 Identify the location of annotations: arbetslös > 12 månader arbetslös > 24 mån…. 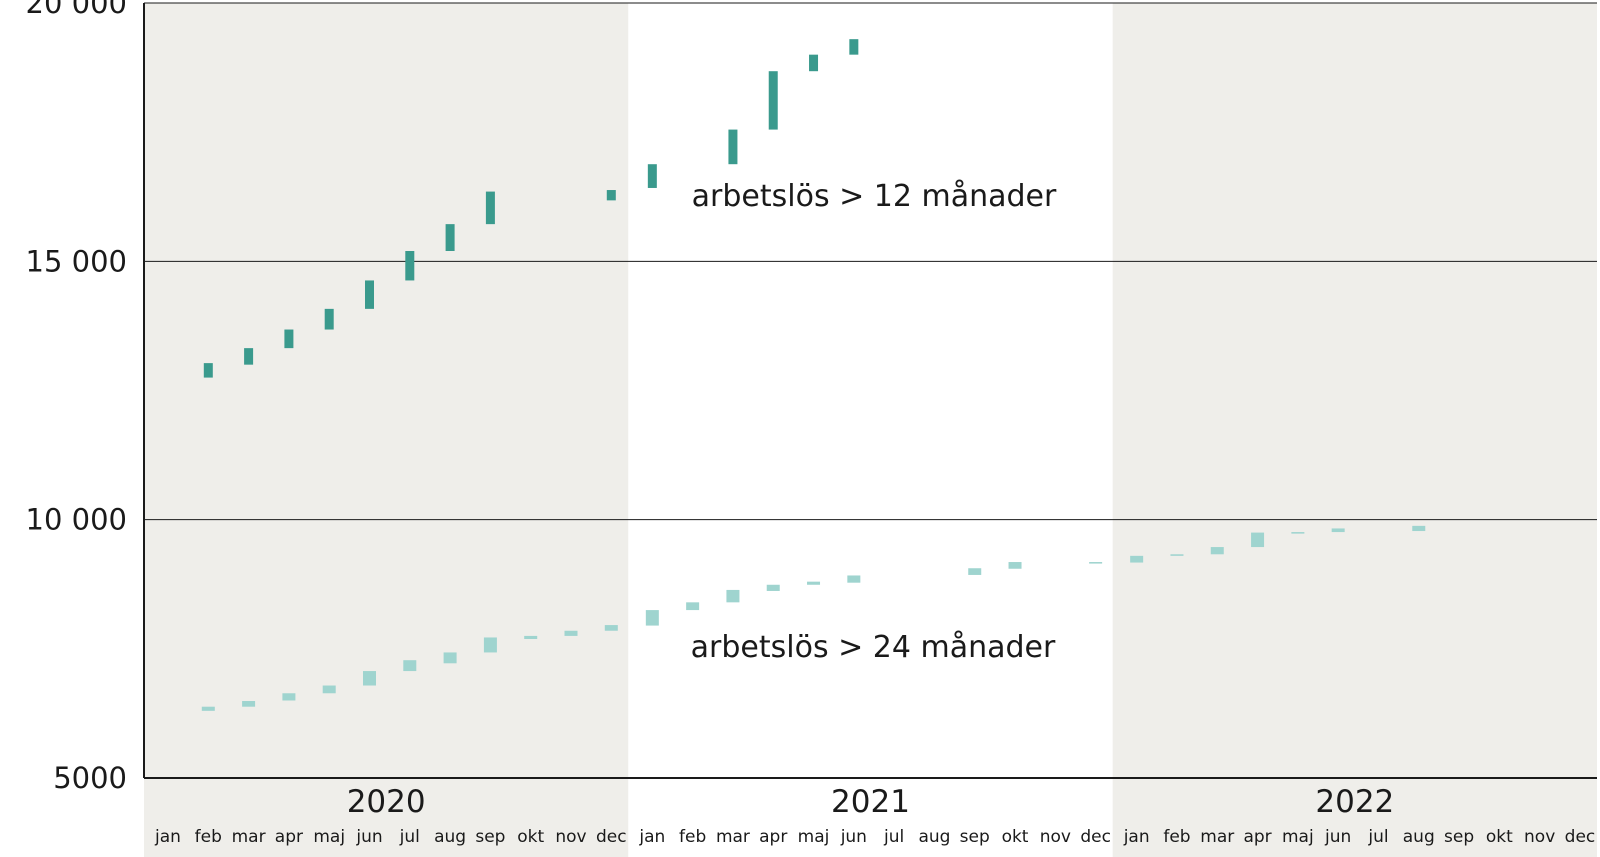
(874, 422).